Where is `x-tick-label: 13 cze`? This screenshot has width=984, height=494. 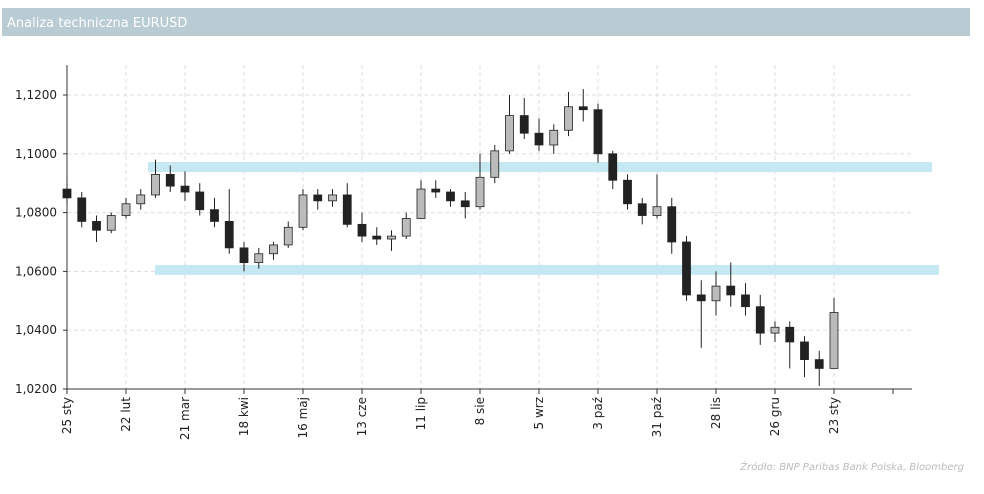
x-tick-label: 13 cze is located at coordinates (362, 416).